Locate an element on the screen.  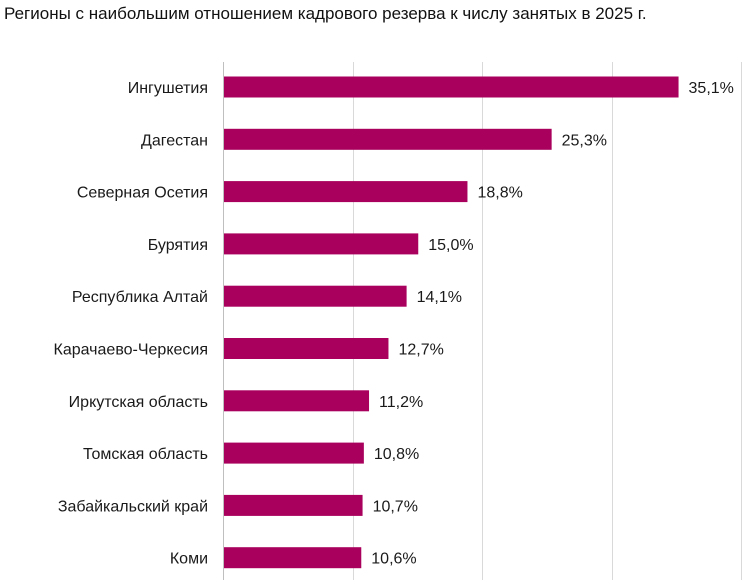
category-label: Республика Алтай is located at coordinates (140, 297).